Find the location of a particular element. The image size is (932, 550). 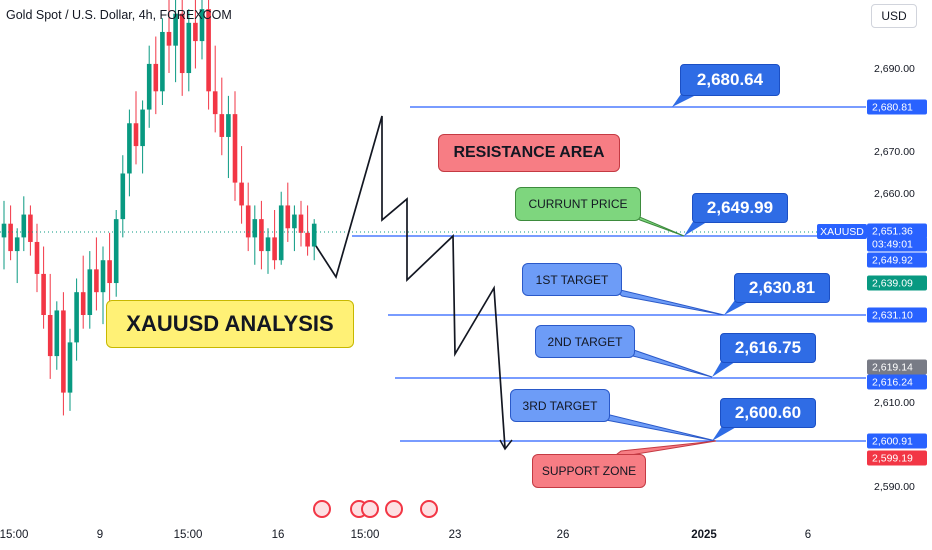

target2-label: 2ND TARGET is located at coordinates (585, 341).